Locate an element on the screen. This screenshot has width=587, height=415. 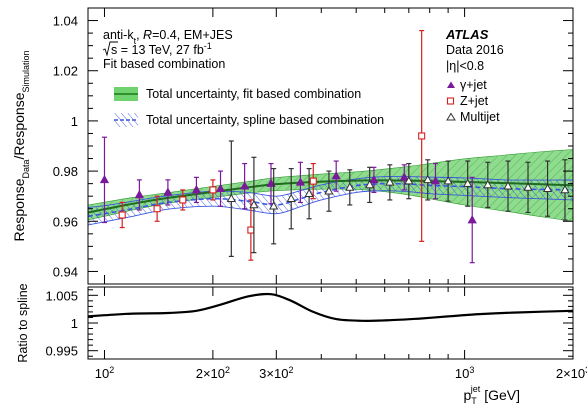
legend-markers: γ+jet Z+jet Multijet is located at coordinates (473, 101).